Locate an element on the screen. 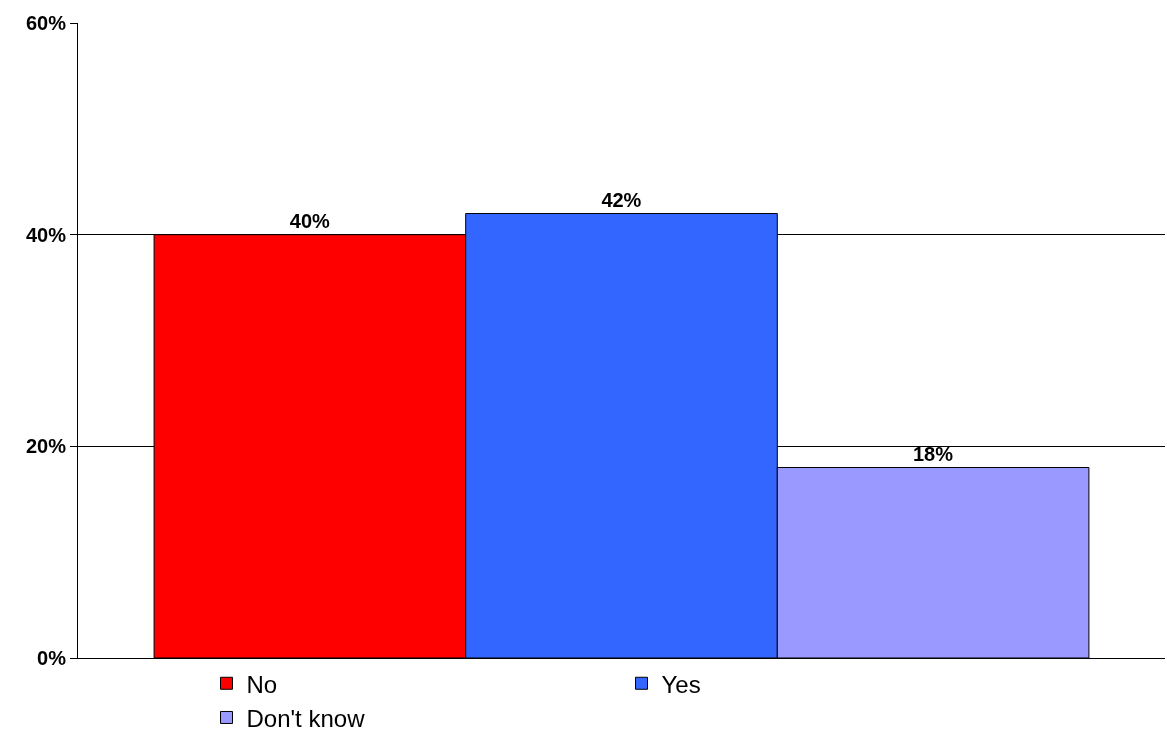  y-tick-label: 40% is located at coordinates (46, 234).